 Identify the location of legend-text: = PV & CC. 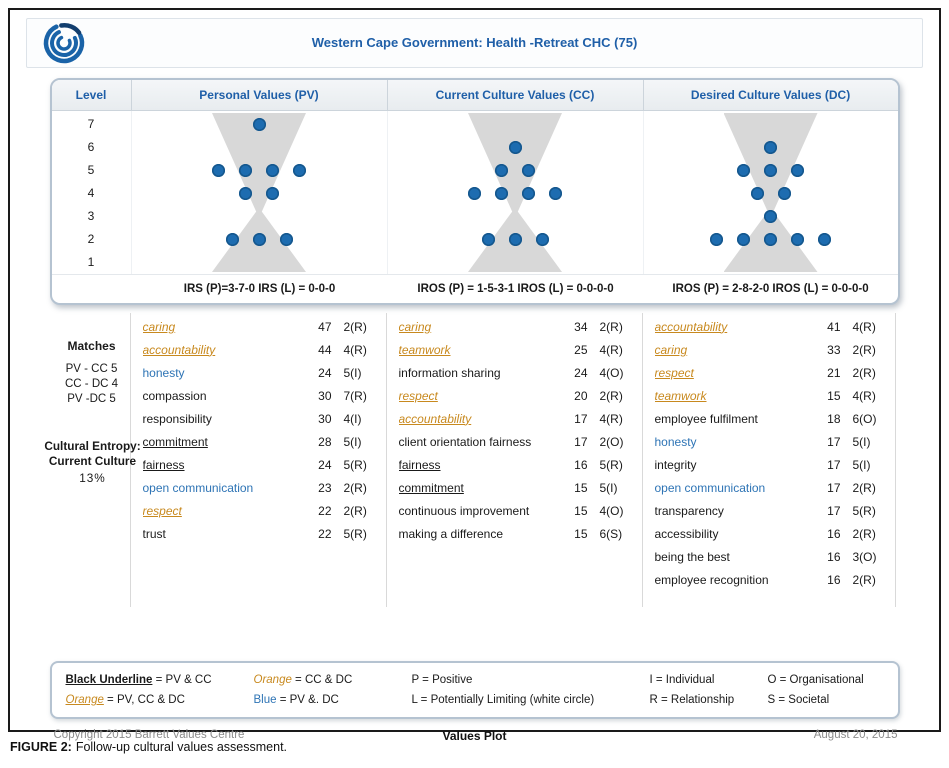
(182, 680).